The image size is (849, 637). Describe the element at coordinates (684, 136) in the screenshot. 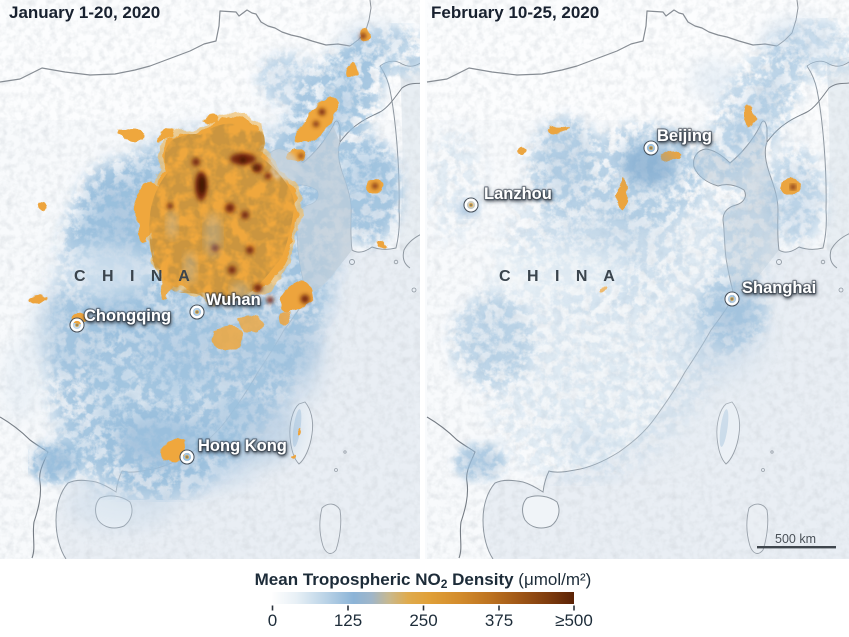

I see `svg-text: Beijing` at that location.